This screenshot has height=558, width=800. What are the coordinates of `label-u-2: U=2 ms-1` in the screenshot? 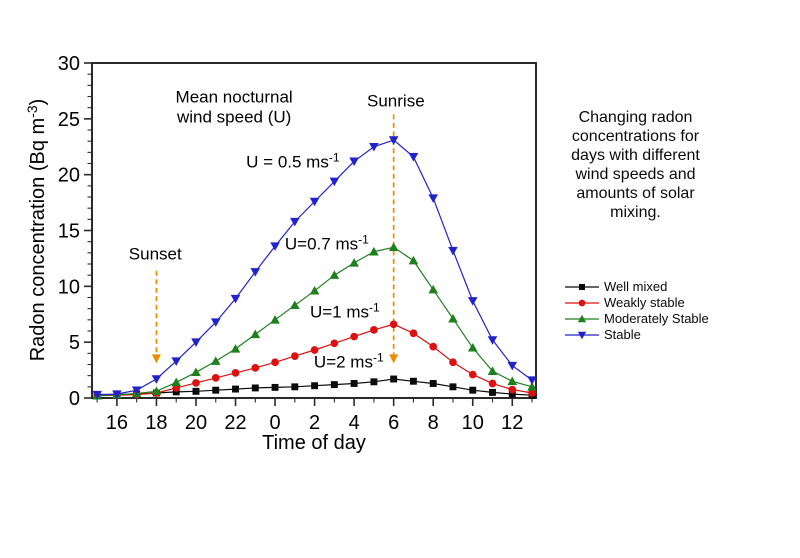 It's located at (349, 361).